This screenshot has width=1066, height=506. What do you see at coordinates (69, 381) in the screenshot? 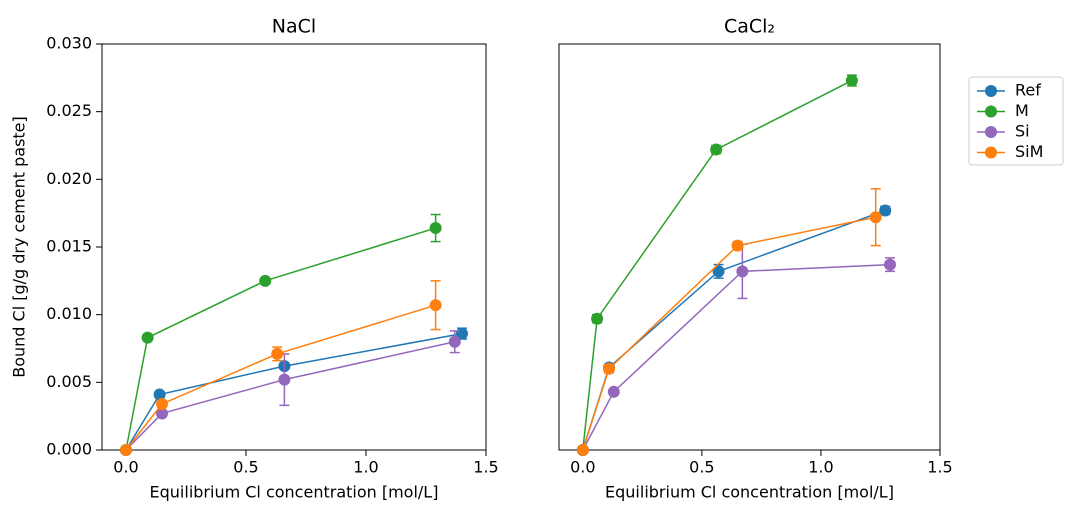
I see `y-tick-label: 0.005` at bounding box center [69, 381].